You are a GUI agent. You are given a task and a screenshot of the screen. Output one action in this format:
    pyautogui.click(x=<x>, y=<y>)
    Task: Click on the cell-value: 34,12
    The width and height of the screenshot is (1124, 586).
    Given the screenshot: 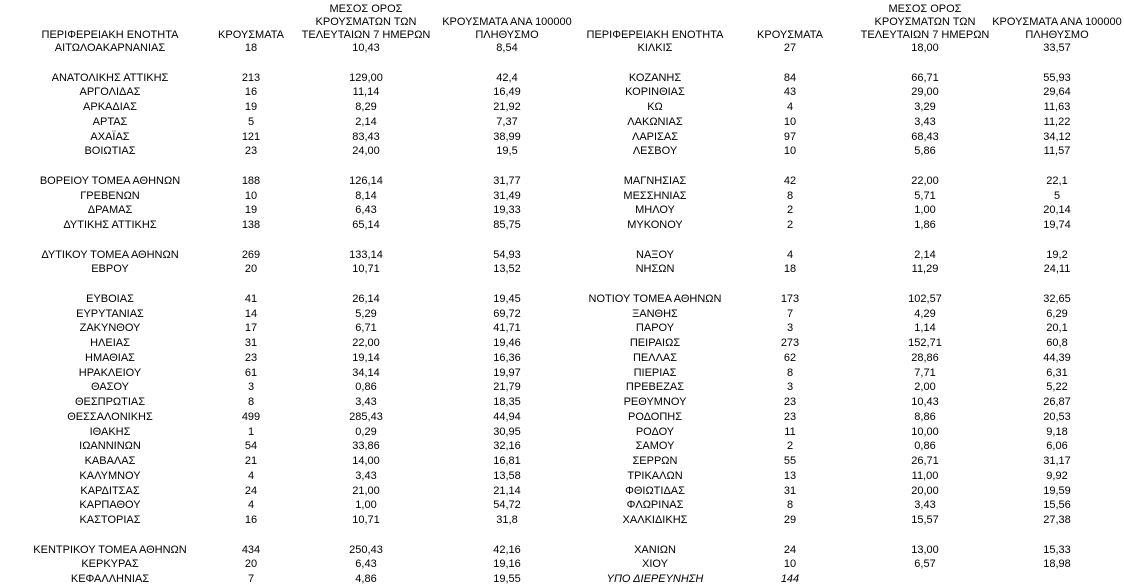 What is the action you would take?
    pyautogui.click(x=1057, y=136)
    